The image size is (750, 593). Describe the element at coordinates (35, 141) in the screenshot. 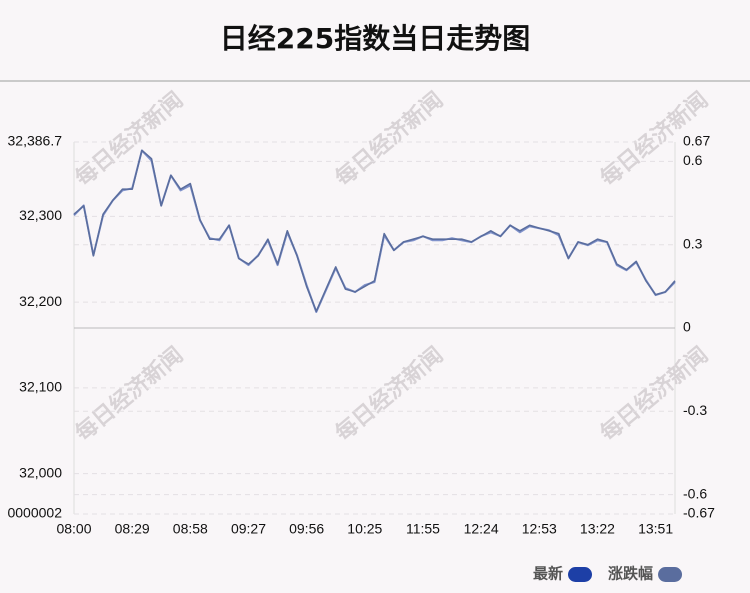

I see `y-tick-label: 32,386.7` at that location.